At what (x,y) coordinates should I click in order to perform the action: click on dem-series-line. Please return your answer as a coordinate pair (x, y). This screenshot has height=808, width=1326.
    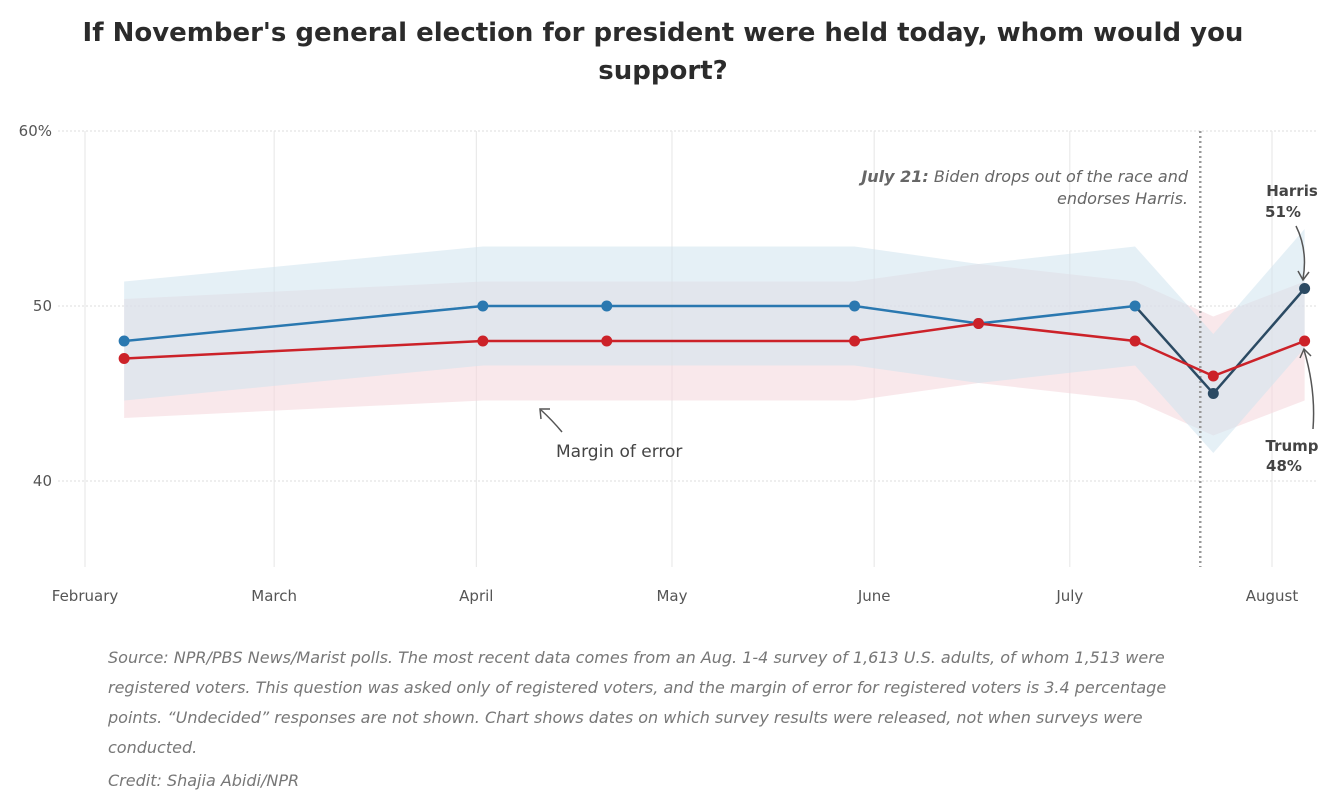
    Looking at the image, I should click on (630, 323).